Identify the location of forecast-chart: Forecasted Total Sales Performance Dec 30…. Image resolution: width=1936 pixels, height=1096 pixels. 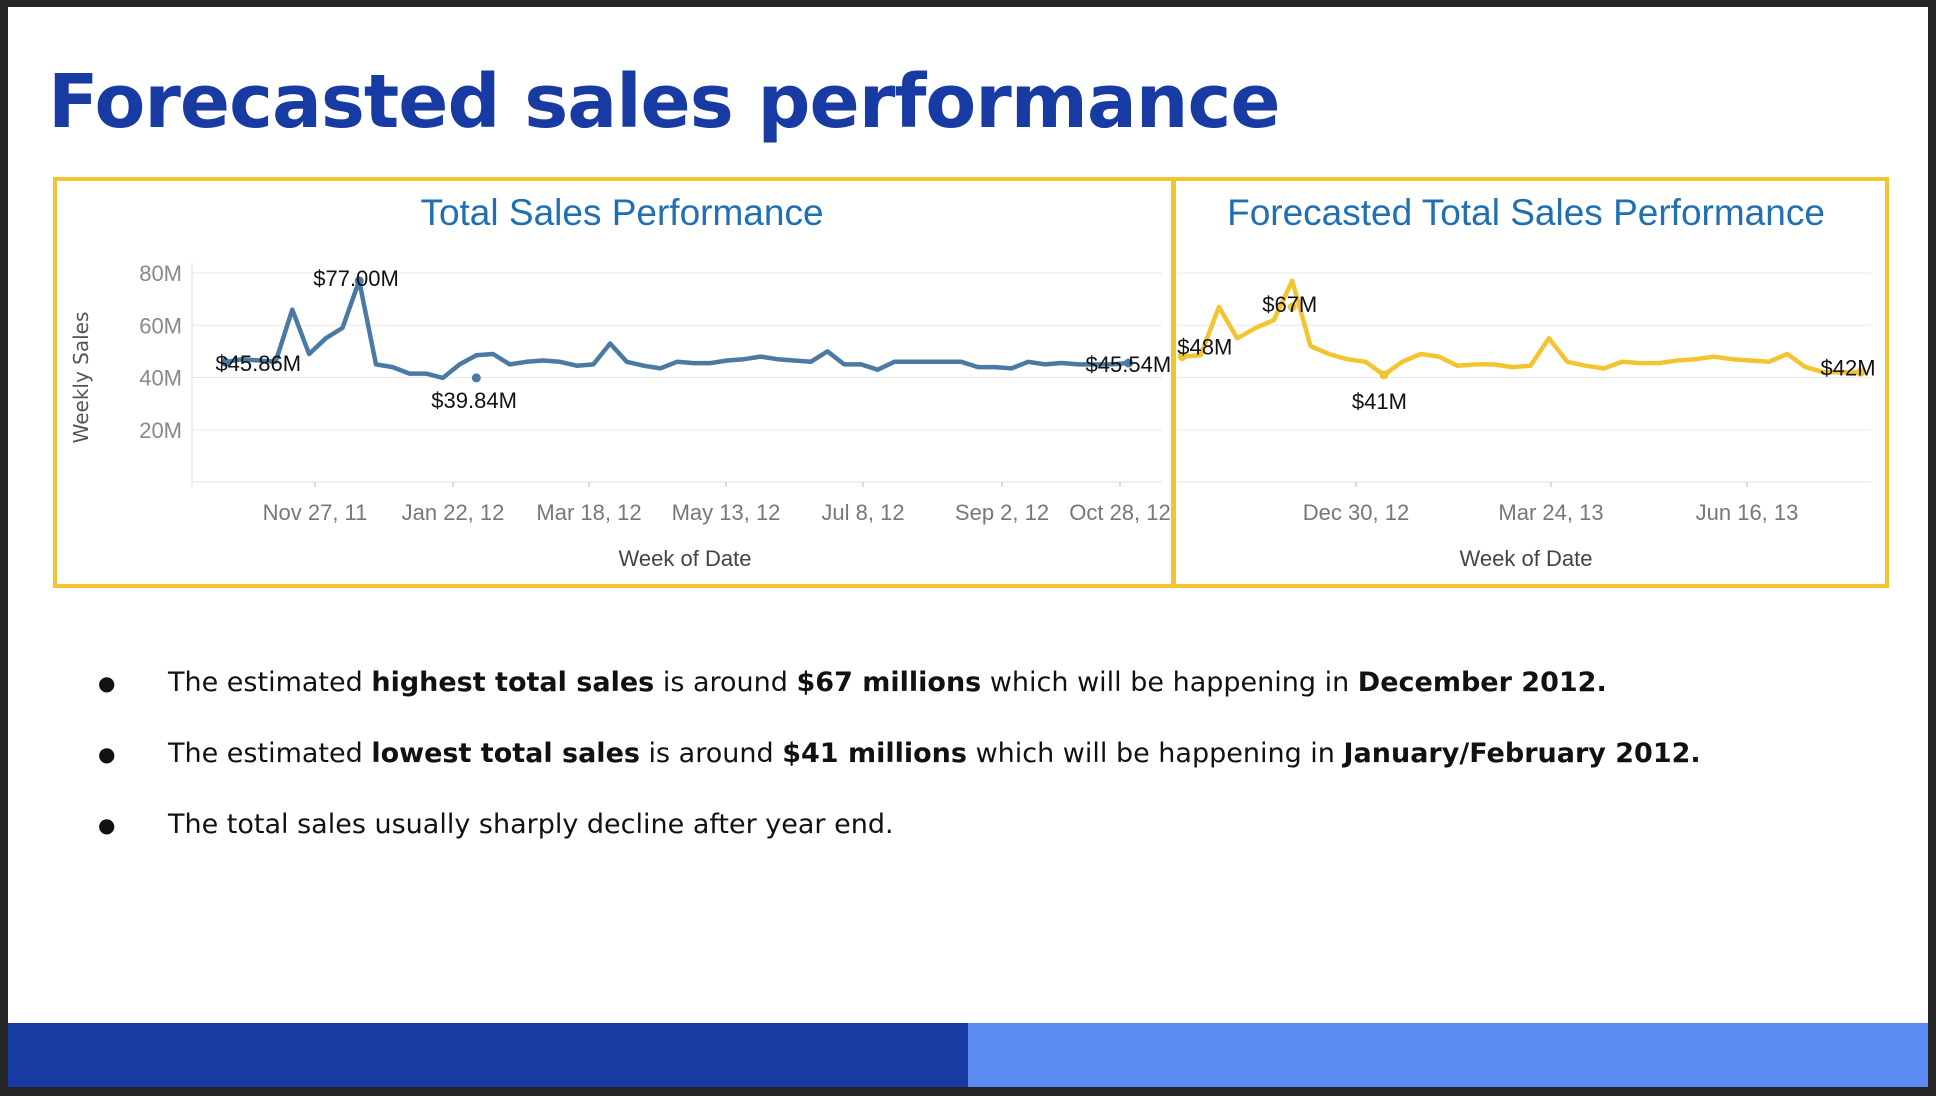
(1526, 381).